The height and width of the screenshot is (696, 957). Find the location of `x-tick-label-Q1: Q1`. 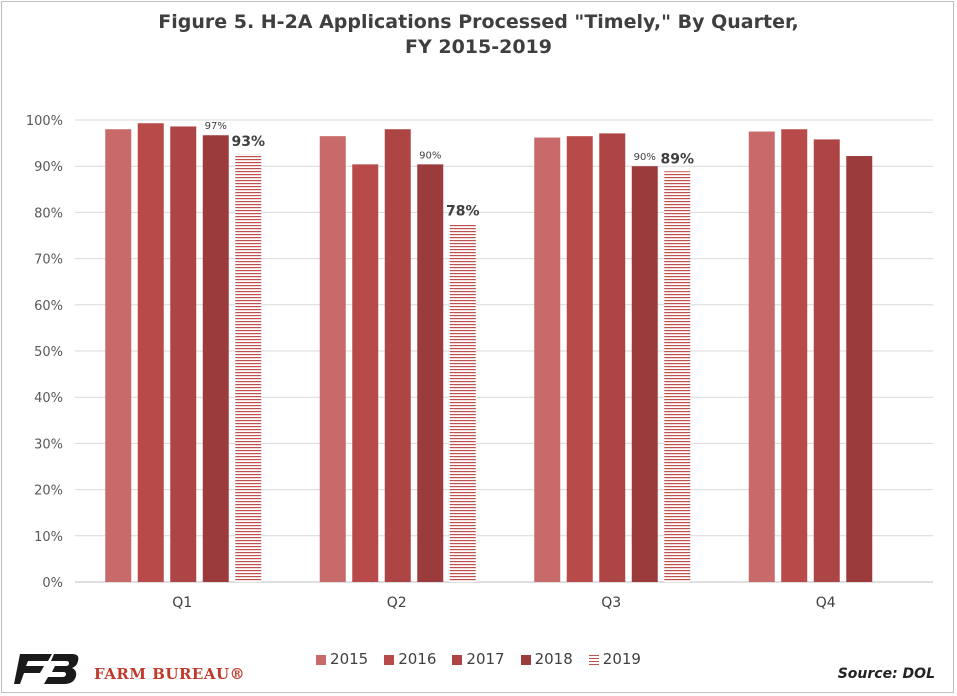

x-tick-label-Q1: Q1 is located at coordinates (182, 603).